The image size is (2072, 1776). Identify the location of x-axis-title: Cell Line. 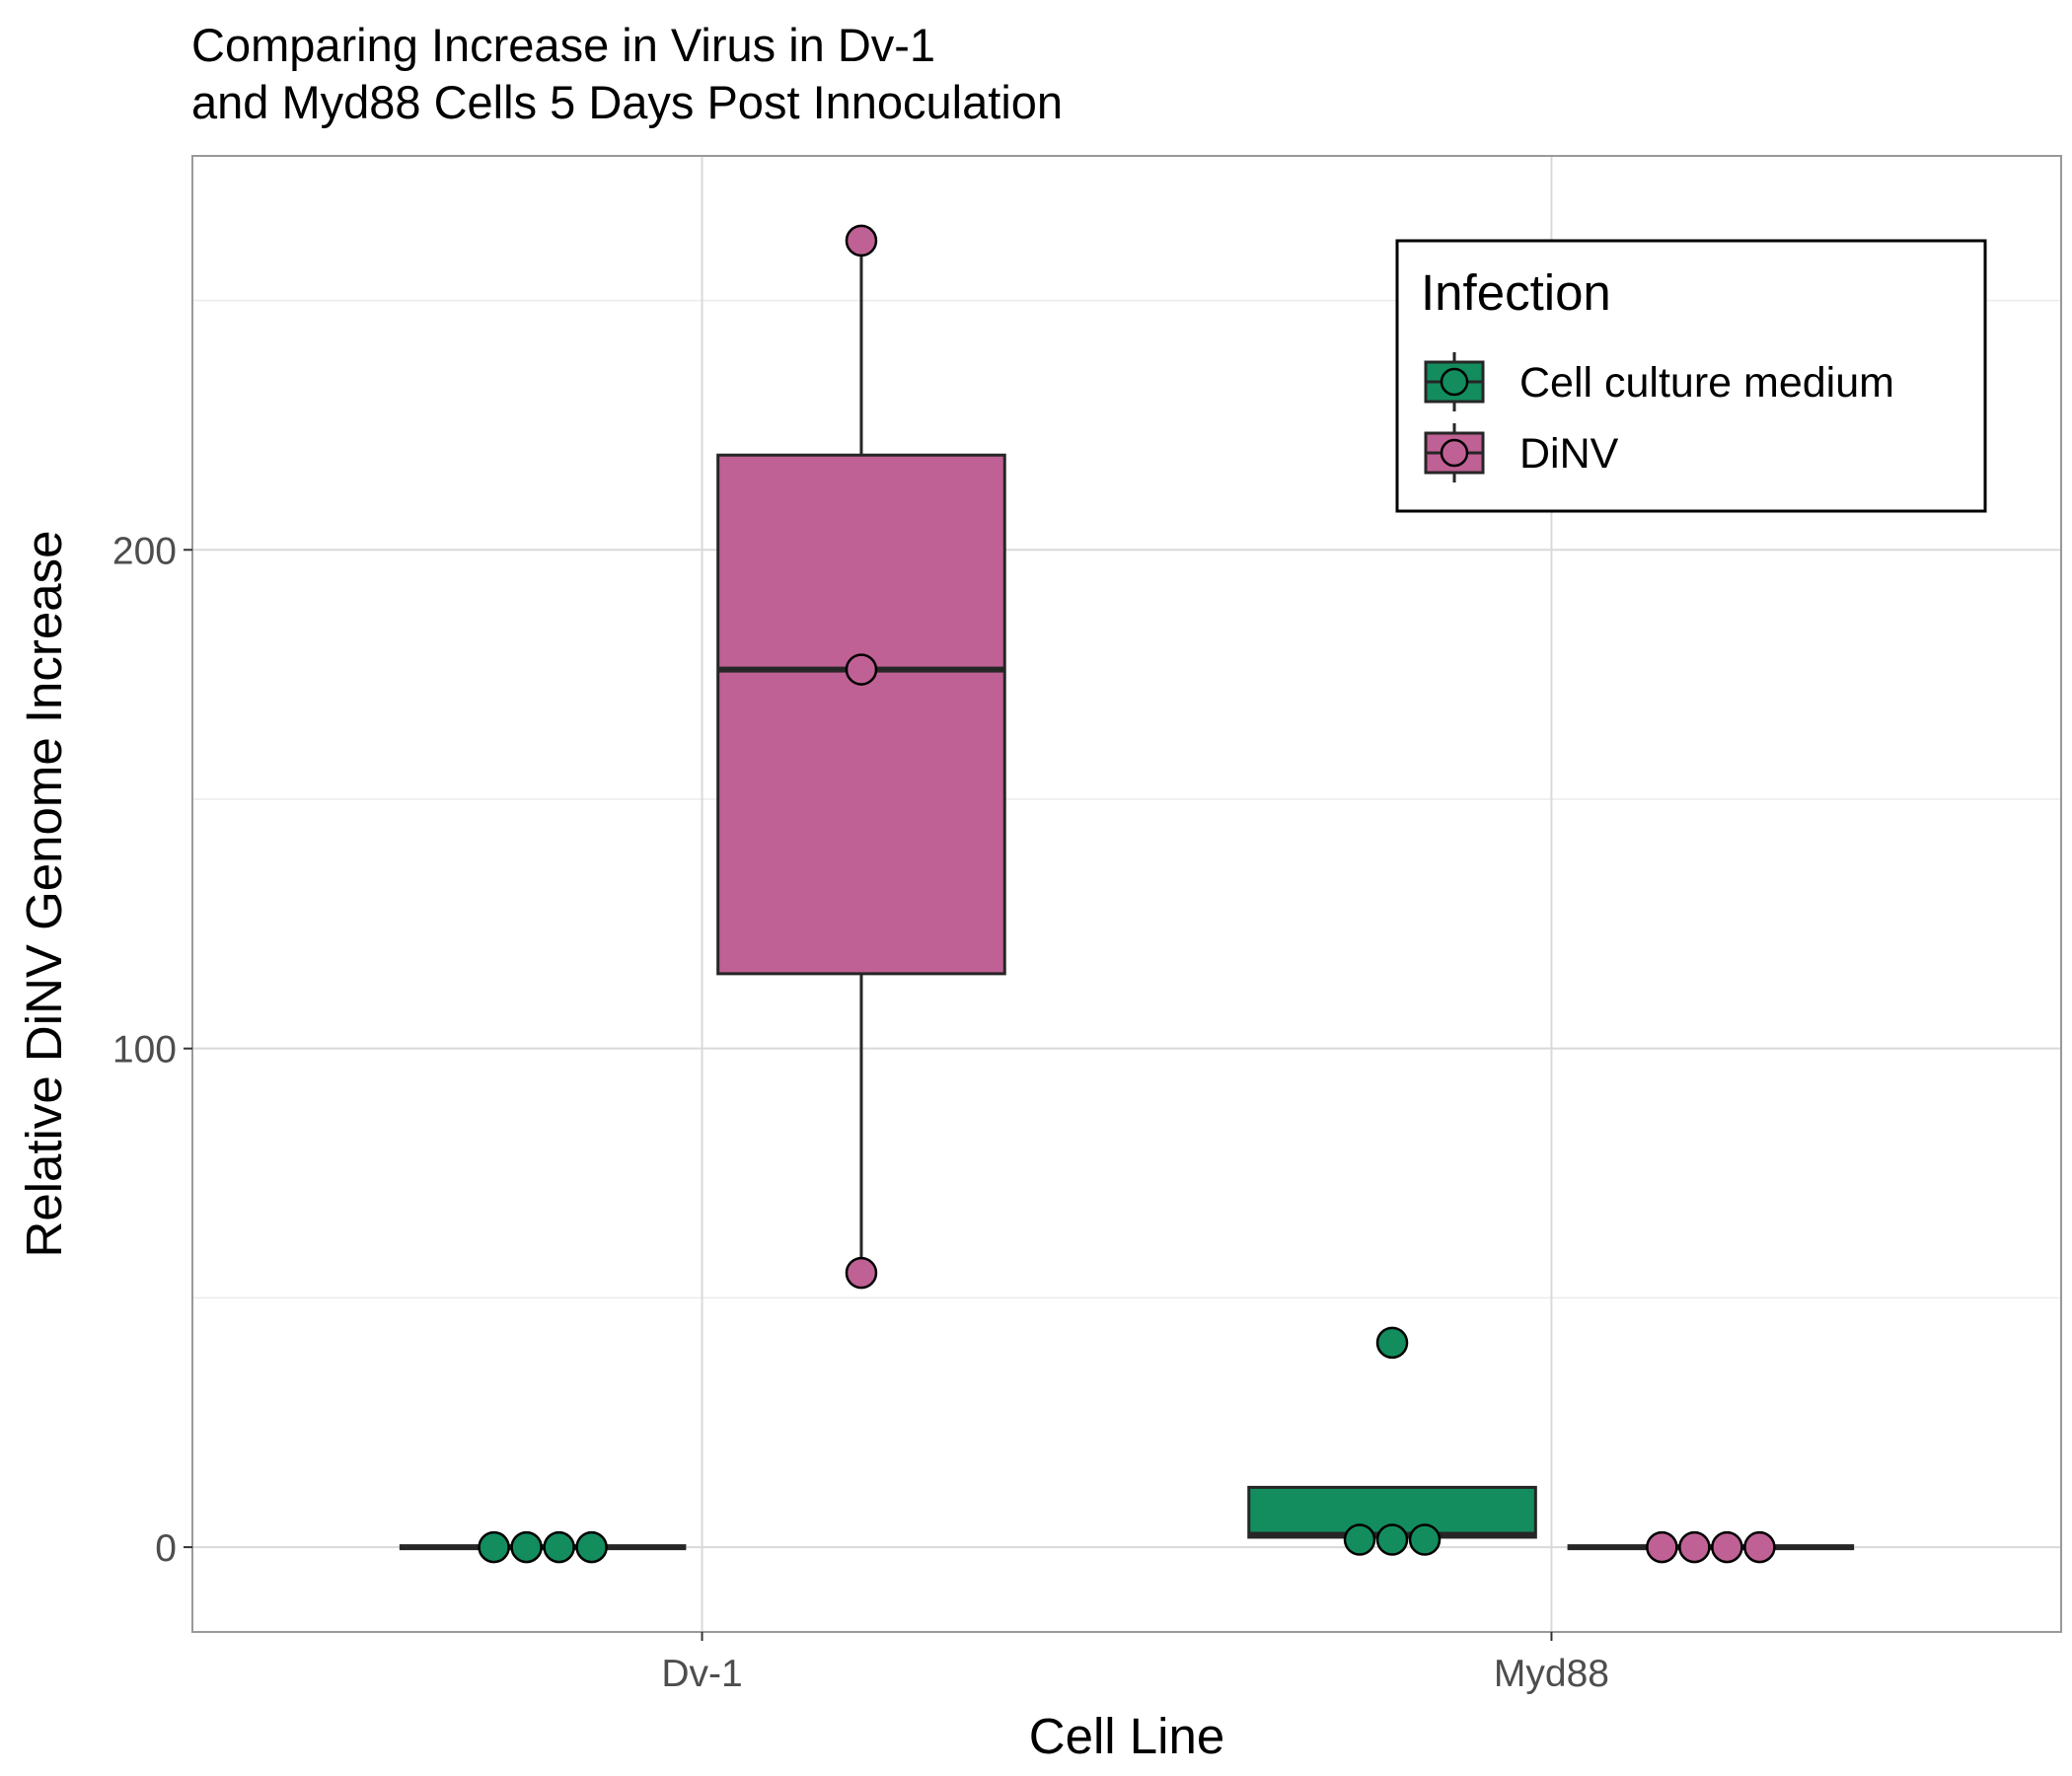
(1127, 1736).